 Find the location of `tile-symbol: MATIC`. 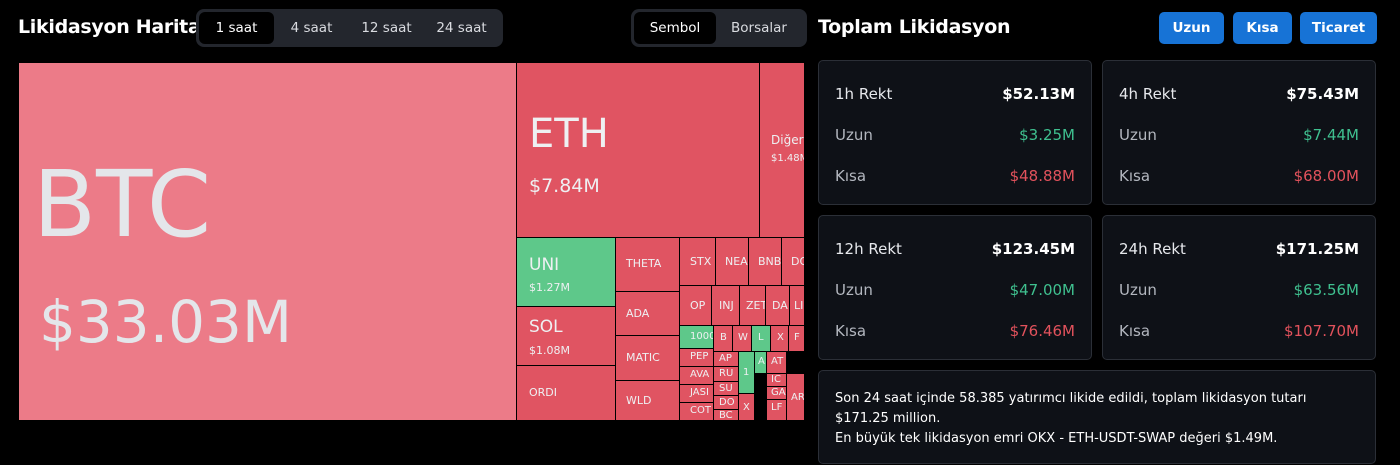

tile-symbol: MATIC is located at coordinates (643, 357).